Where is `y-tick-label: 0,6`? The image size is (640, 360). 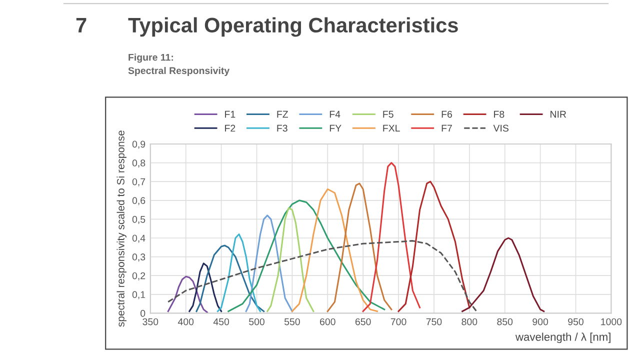 y-tick-label: 0,6 is located at coordinates (139, 201).